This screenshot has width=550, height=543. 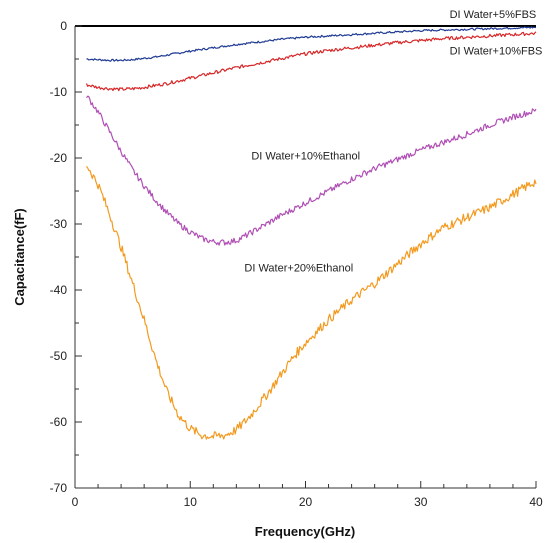 I want to click on x-tick-label: 0, so click(x=75, y=502).